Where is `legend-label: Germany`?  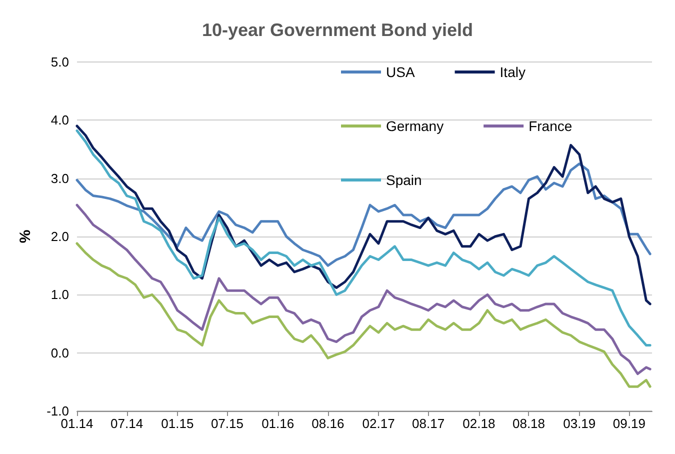 legend-label: Germany is located at coordinates (415, 126).